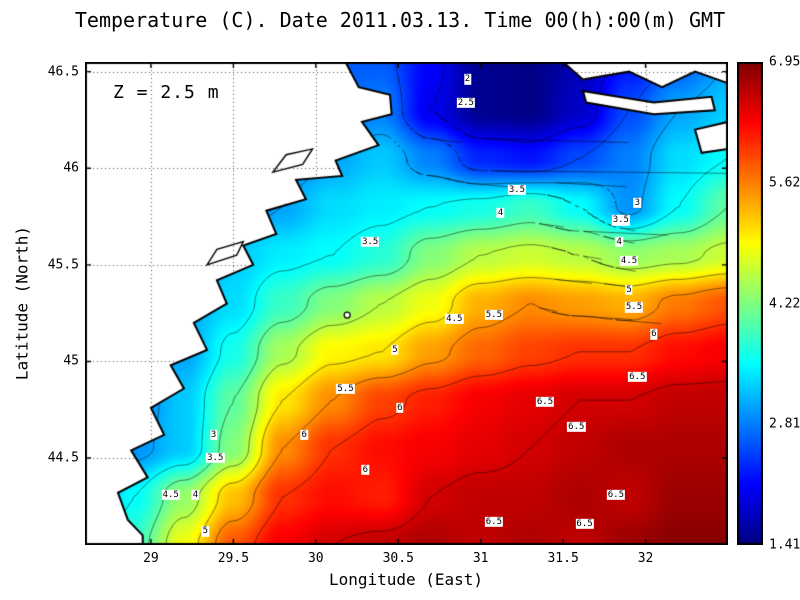  What do you see at coordinates (233, 558) in the screenshot?
I see `x-tick-label: 29.5` at bounding box center [233, 558].